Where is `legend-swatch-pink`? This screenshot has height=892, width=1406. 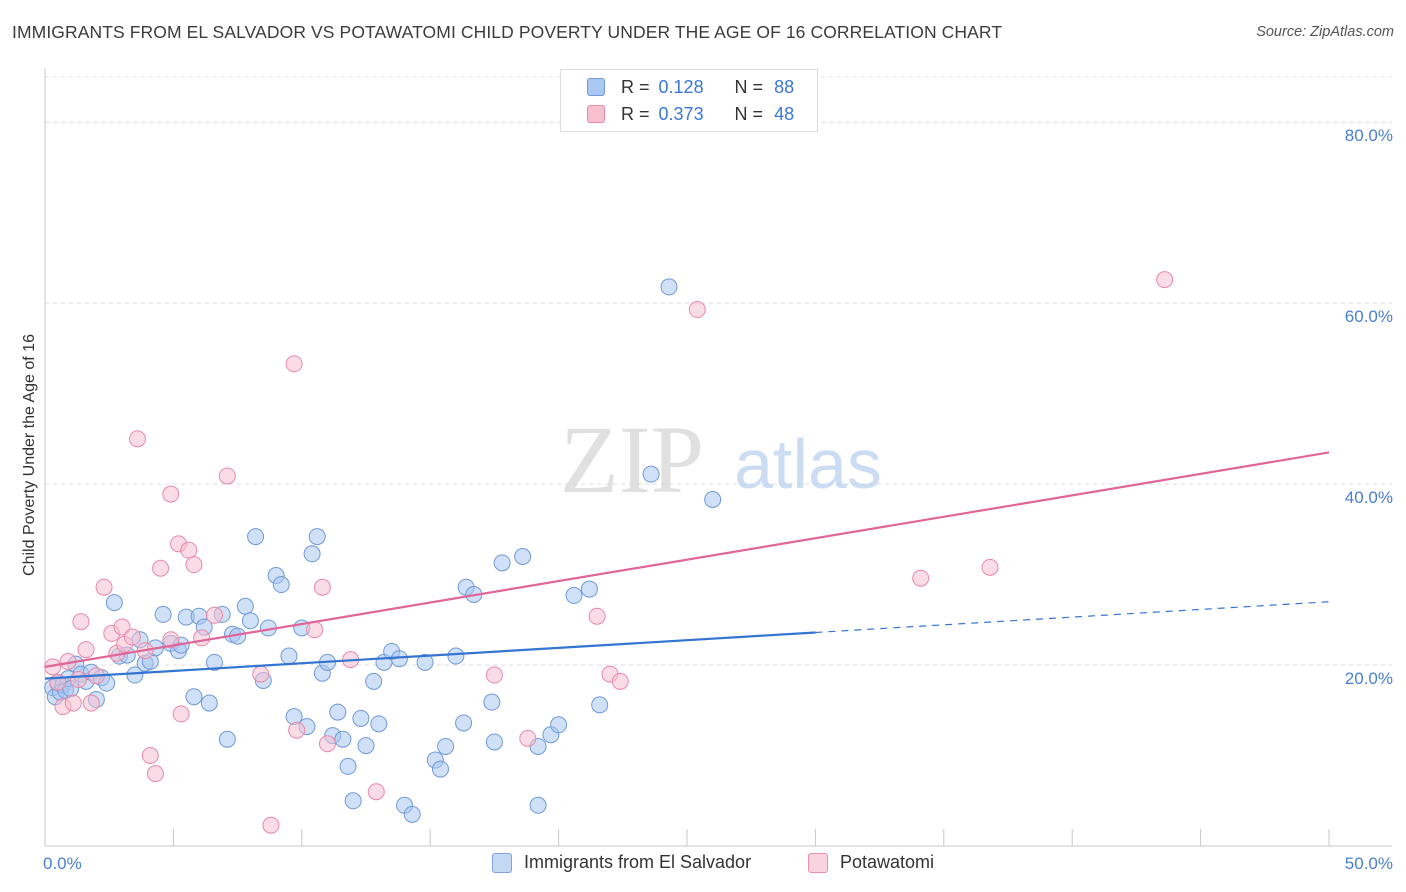 legend-swatch-pink is located at coordinates (596, 114).